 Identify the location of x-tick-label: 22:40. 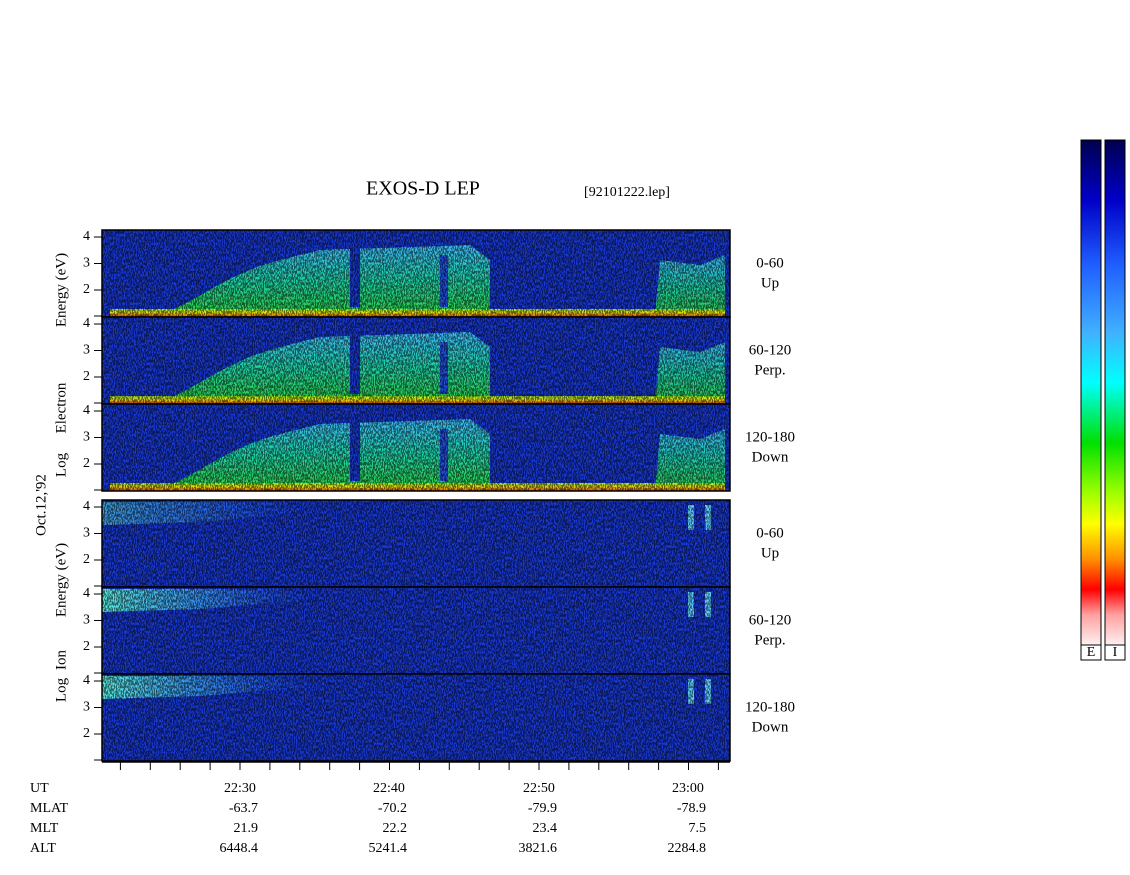
(389, 788).